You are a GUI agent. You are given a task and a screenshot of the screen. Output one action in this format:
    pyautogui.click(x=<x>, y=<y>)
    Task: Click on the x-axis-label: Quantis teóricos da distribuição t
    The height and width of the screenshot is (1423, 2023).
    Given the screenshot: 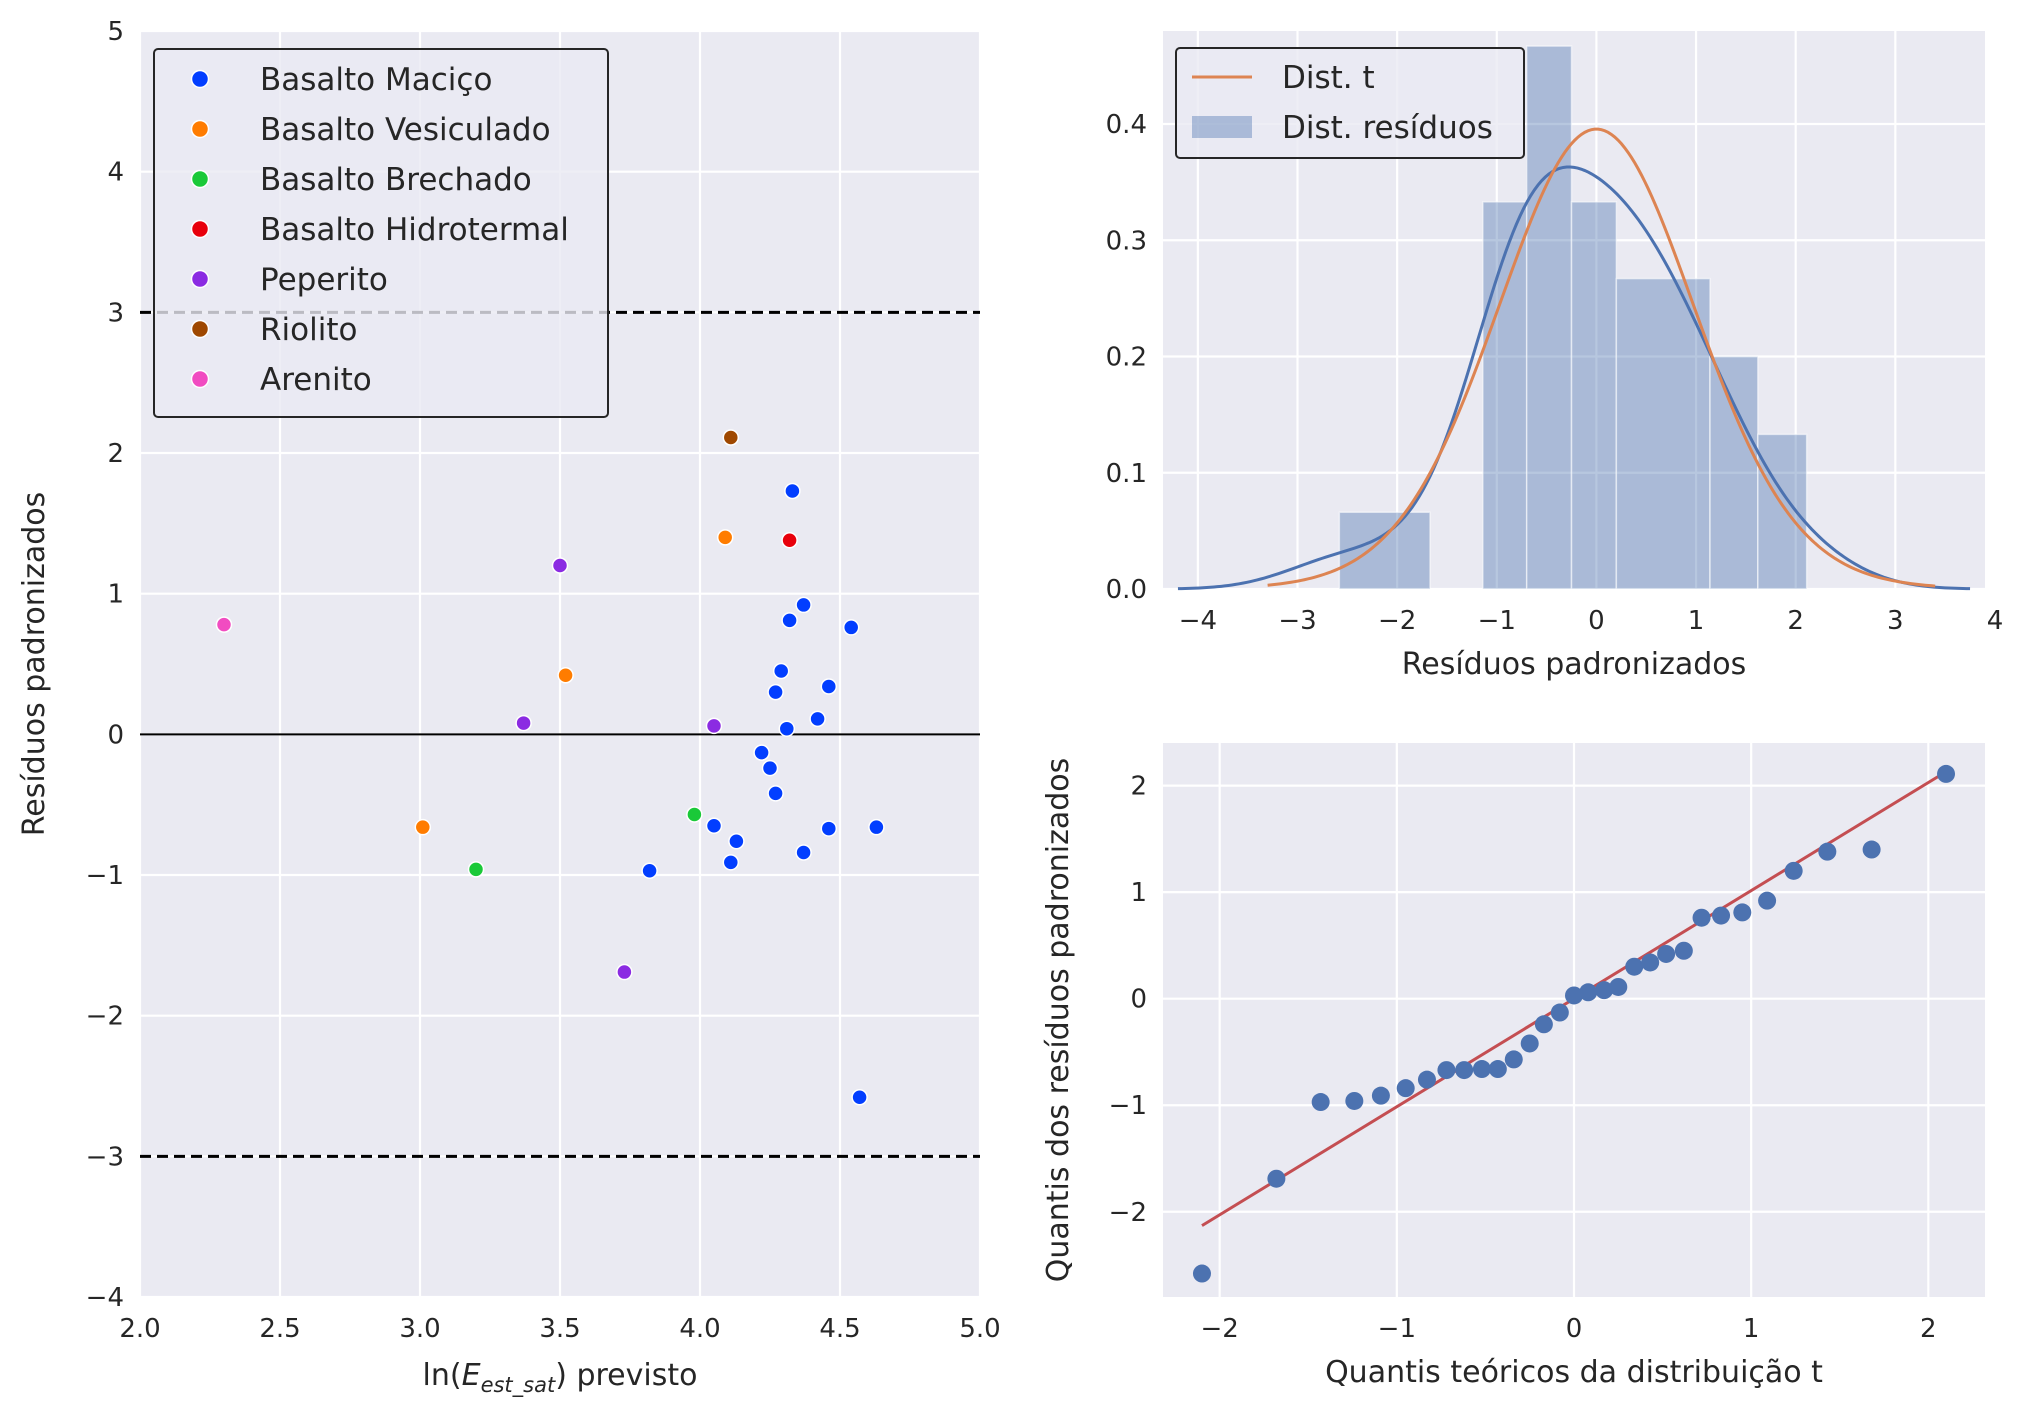 What is the action you would take?
    pyautogui.click(x=1574, y=1372)
    